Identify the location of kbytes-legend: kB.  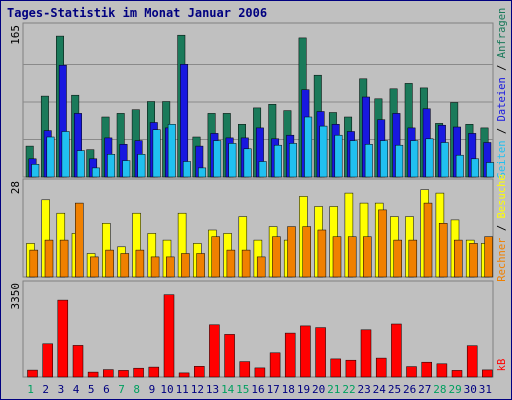
(502, 365).